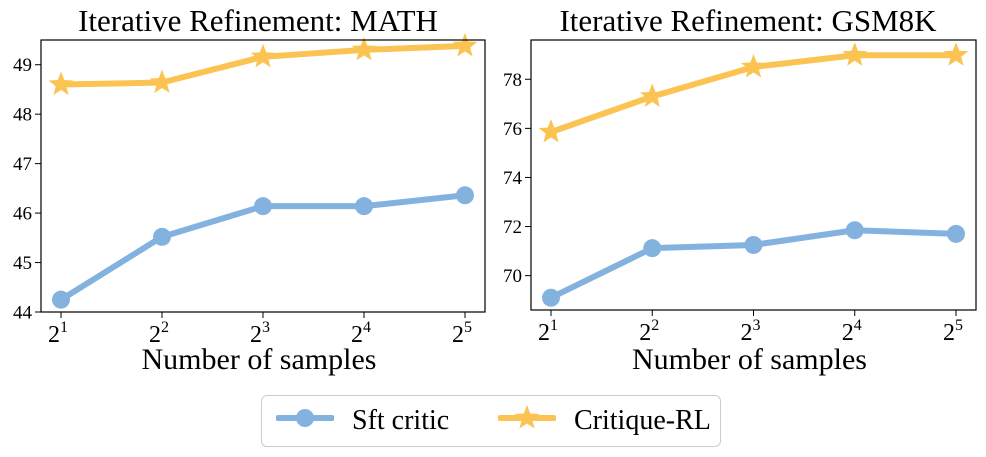 This screenshot has height=457, width=986. Describe the element at coordinates (748, 20) in the screenshot. I see `chart-title: Iterative Refinement: GSM8K` at that location.